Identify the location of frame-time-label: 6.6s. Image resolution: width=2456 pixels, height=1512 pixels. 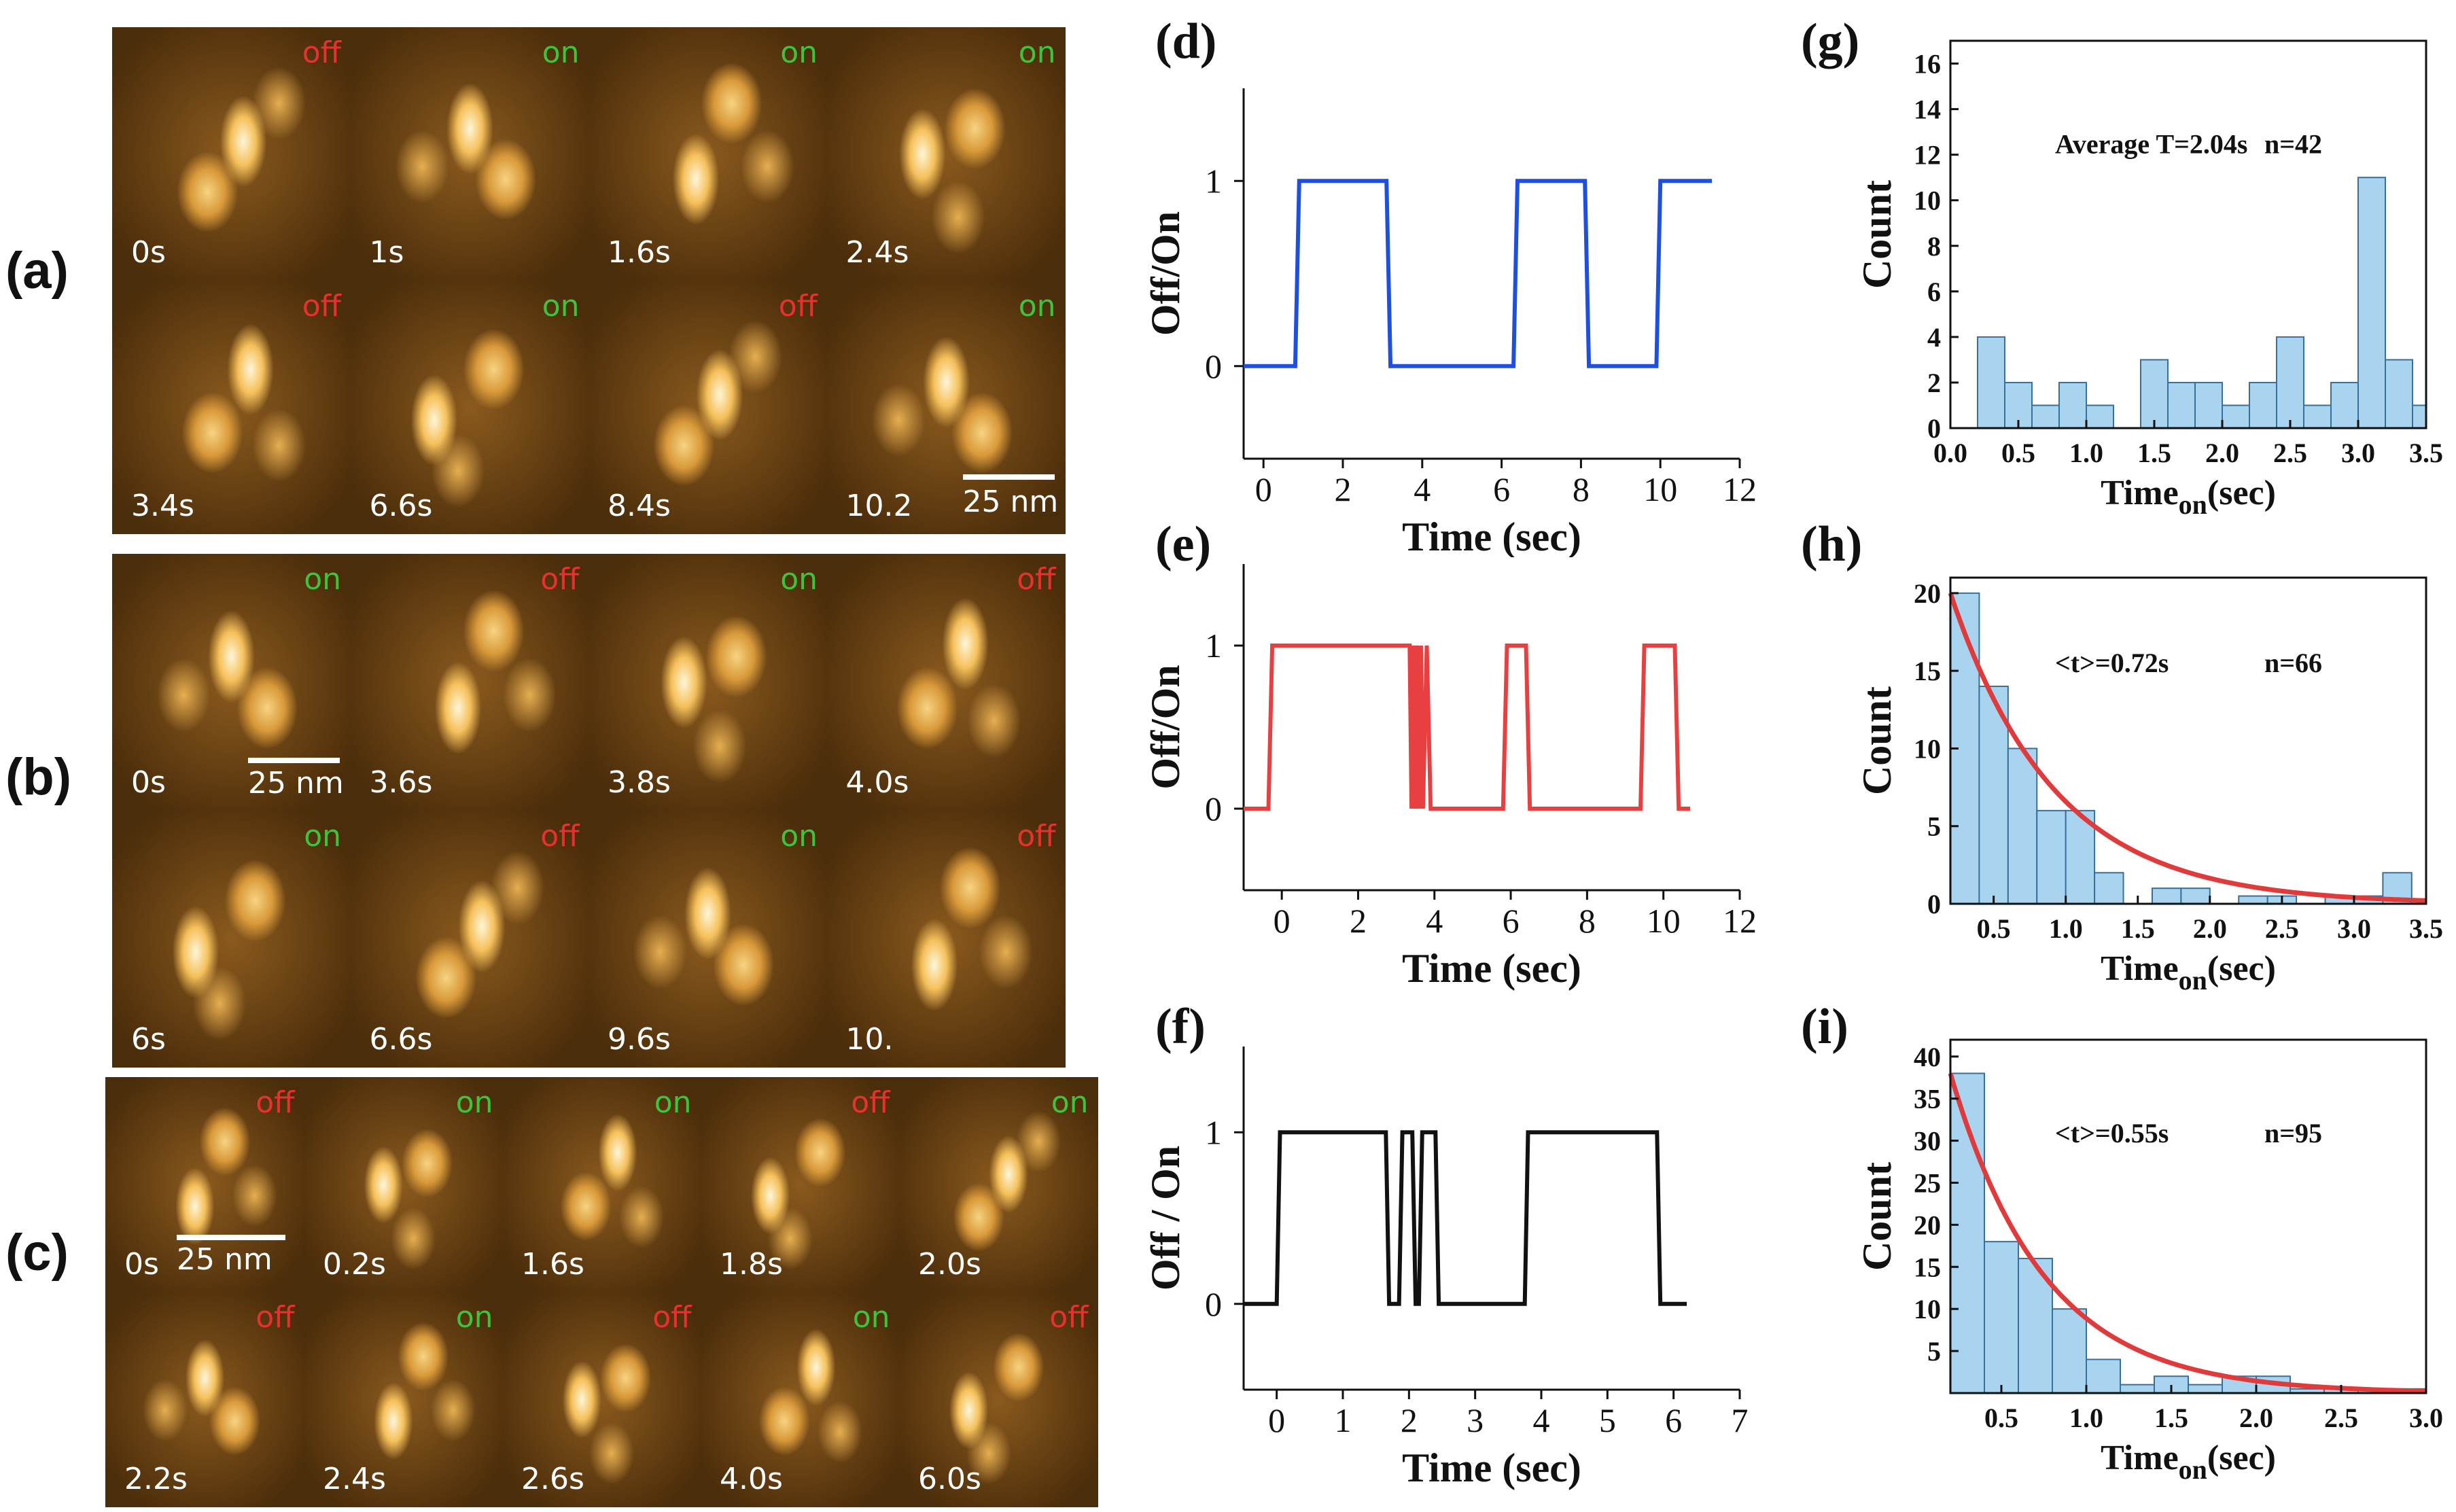
(401, 506).